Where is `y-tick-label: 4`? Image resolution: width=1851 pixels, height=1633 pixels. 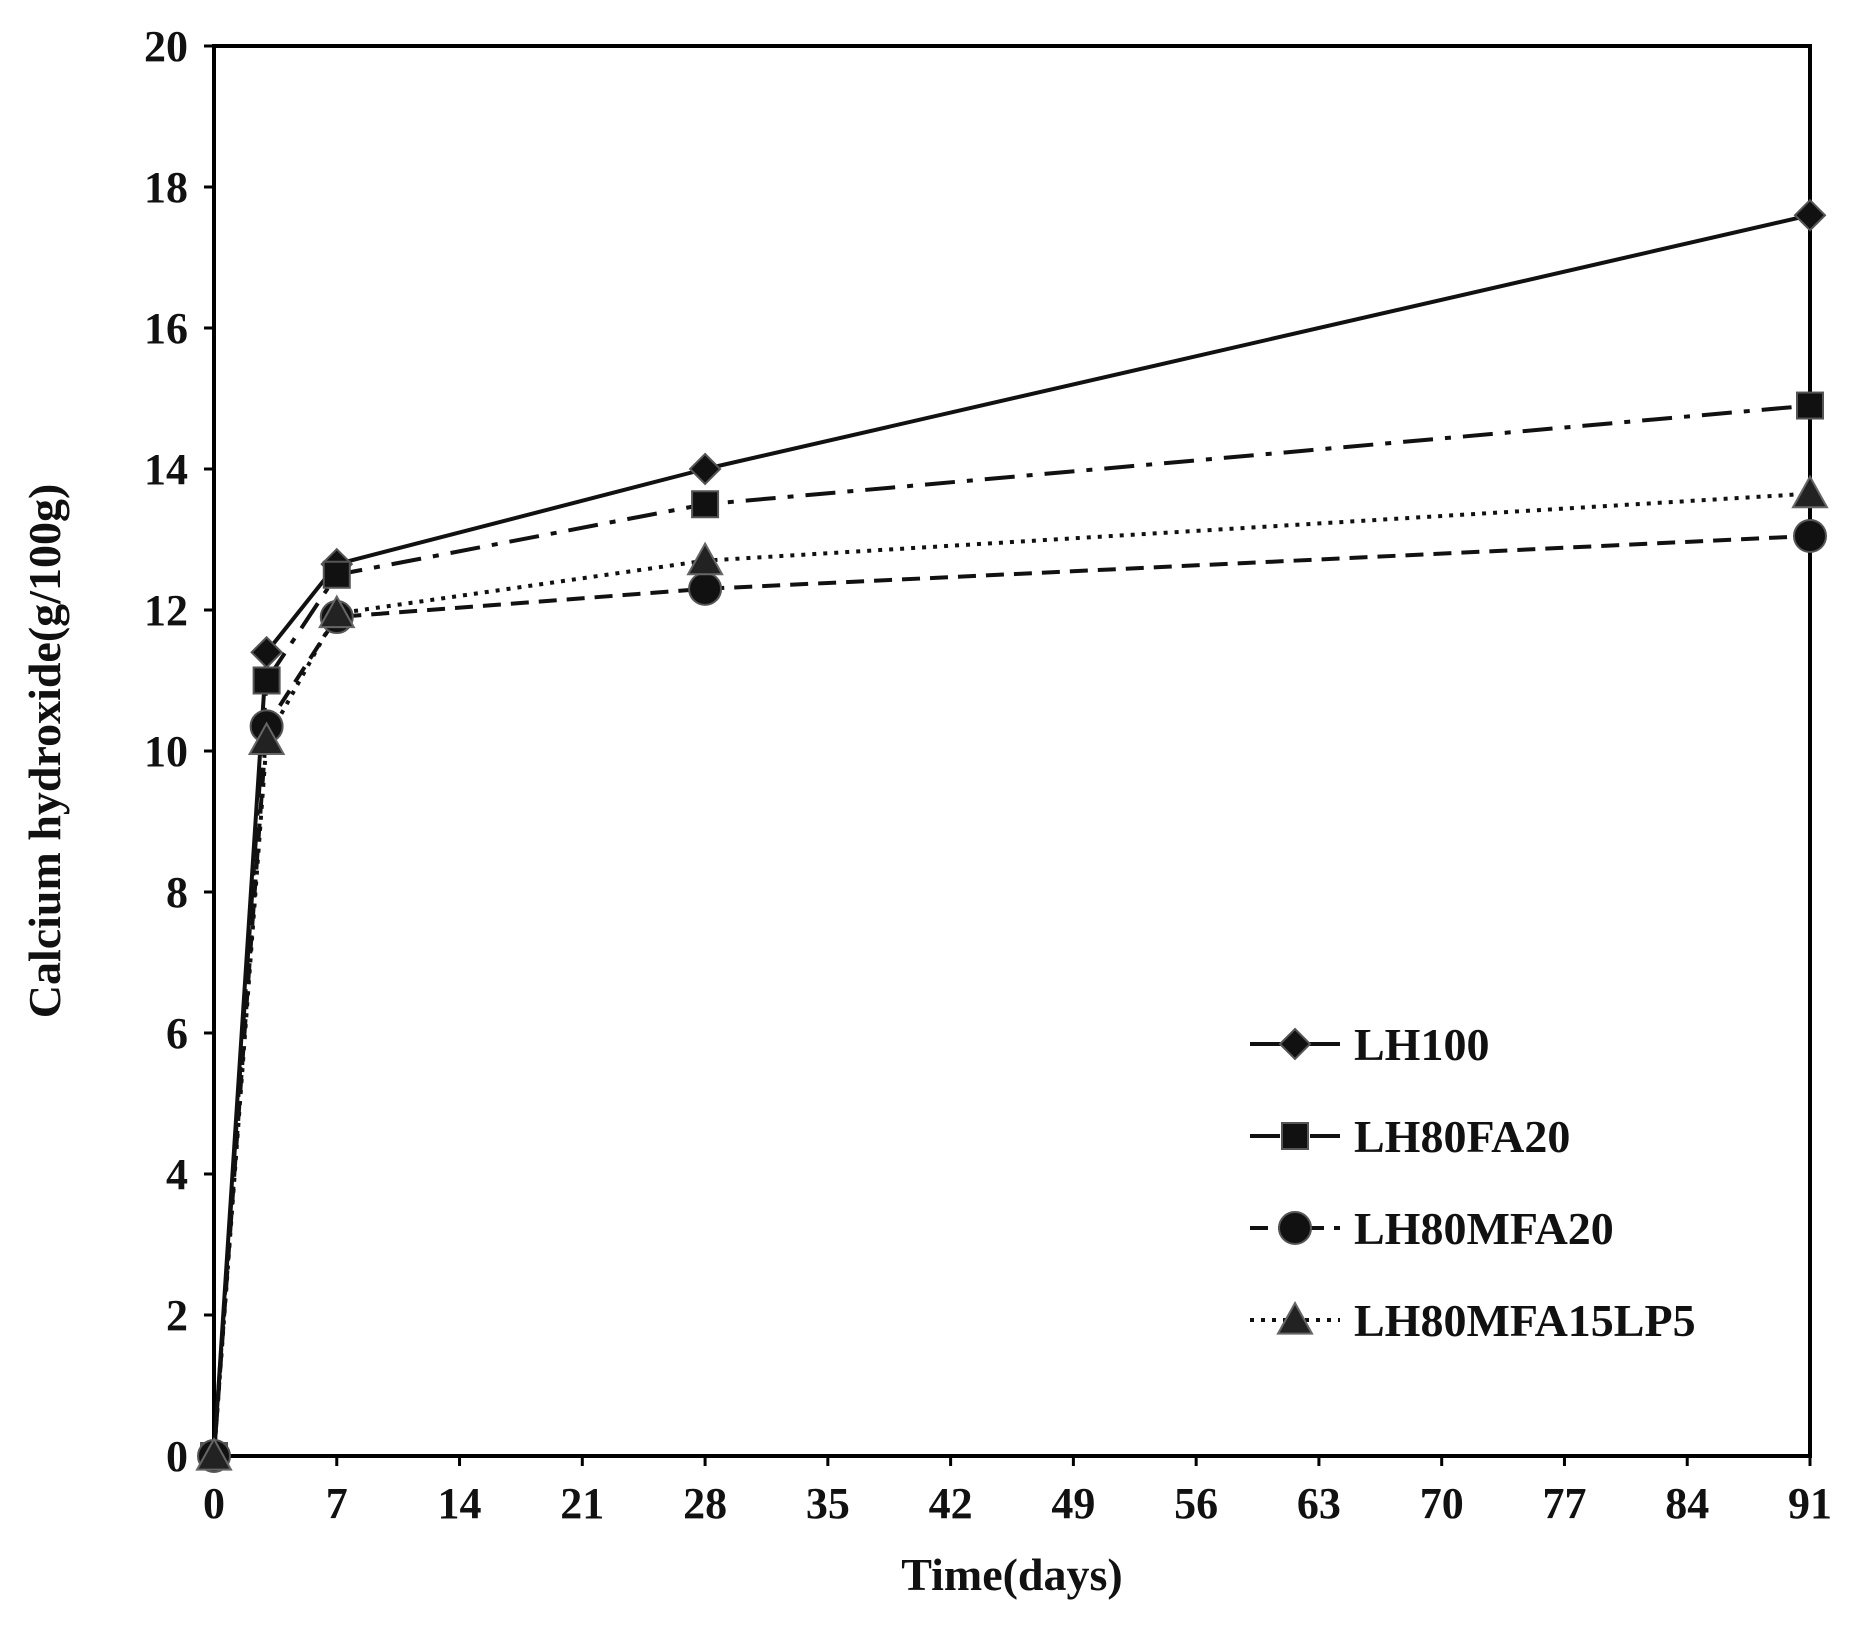 y-tick-label: 4 is located at coordinates (177, 1174).